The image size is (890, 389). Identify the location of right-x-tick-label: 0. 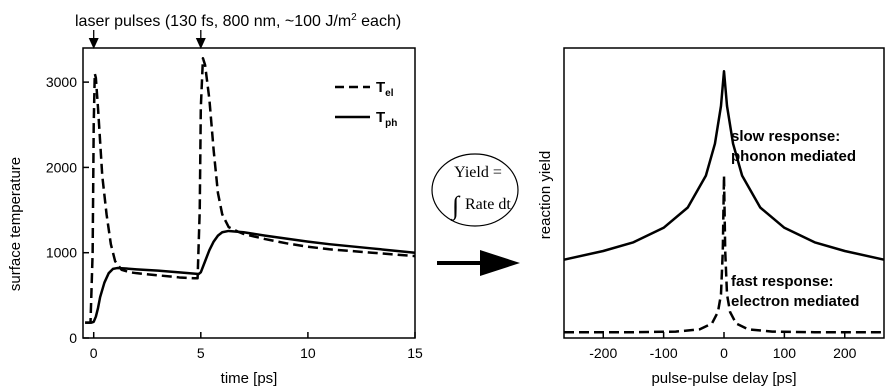
(724, 353).